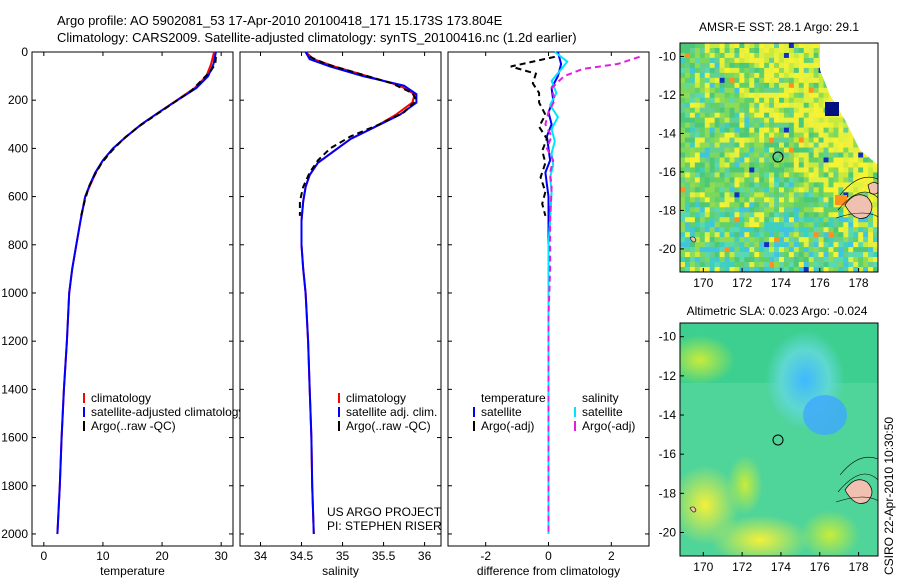  I want to click on sst-map-ytick-label: -18, so click(668, 210).